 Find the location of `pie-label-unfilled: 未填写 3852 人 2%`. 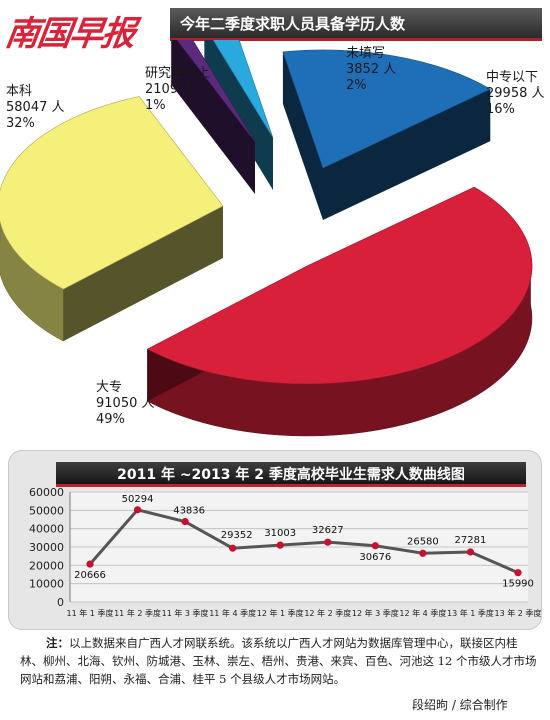

pie-label-unfilled: 未填写 3852 人 2% is located at coordinates (371, 70).